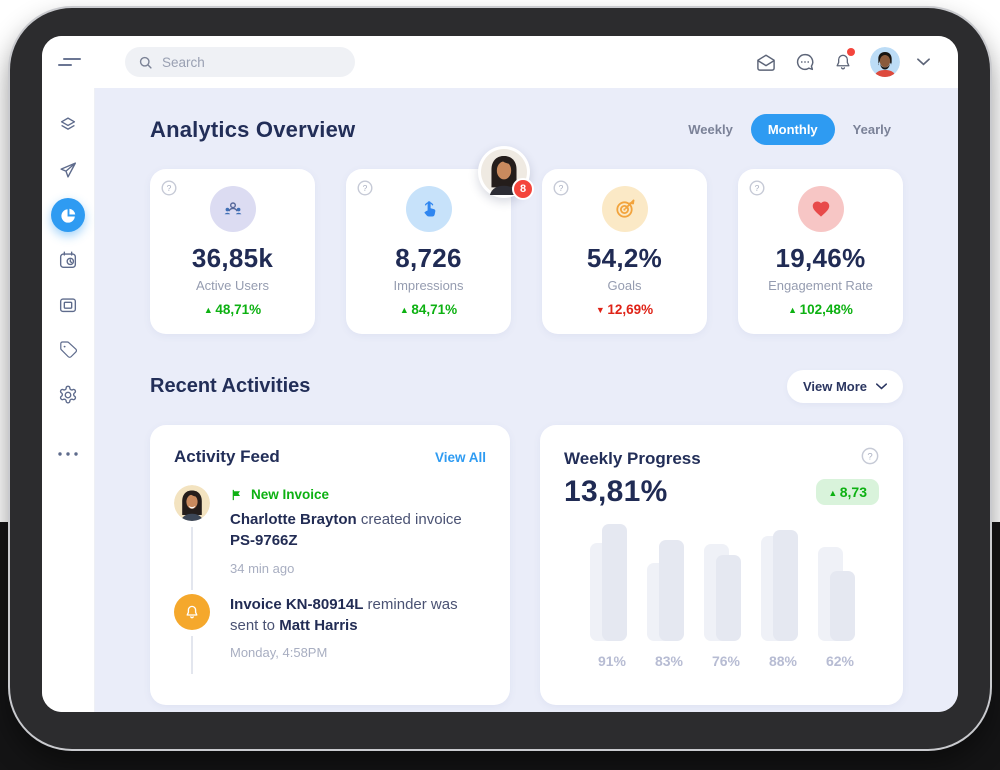  Describe the element at coordinates (834, 386) in the screenshot. I see `view-more-label: View More` at that location.